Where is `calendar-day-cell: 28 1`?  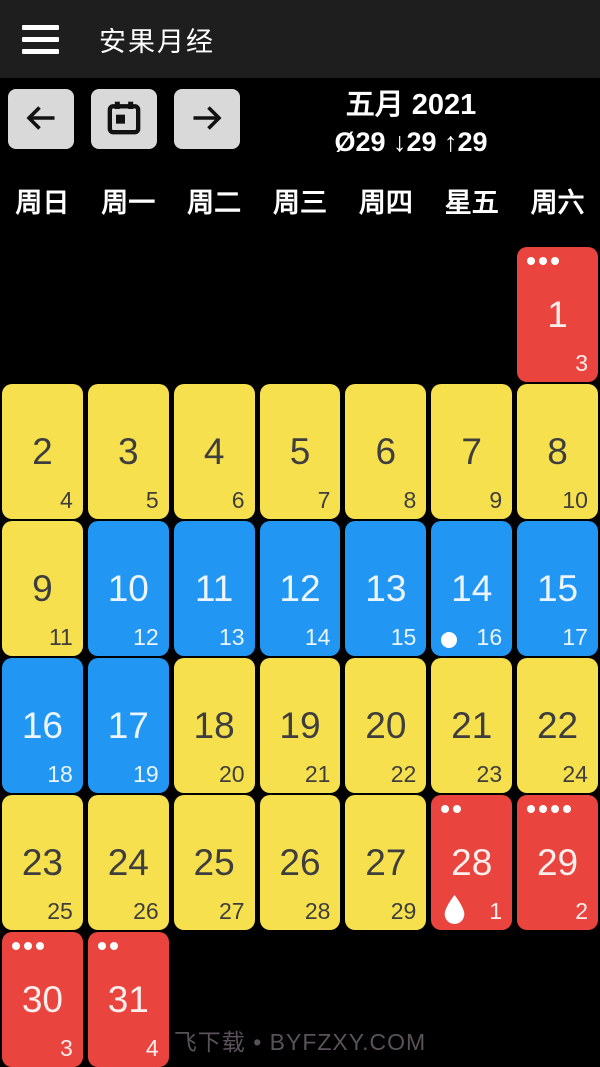
calendar-day-cell: 28 1 is located at coordinates (472, 862).